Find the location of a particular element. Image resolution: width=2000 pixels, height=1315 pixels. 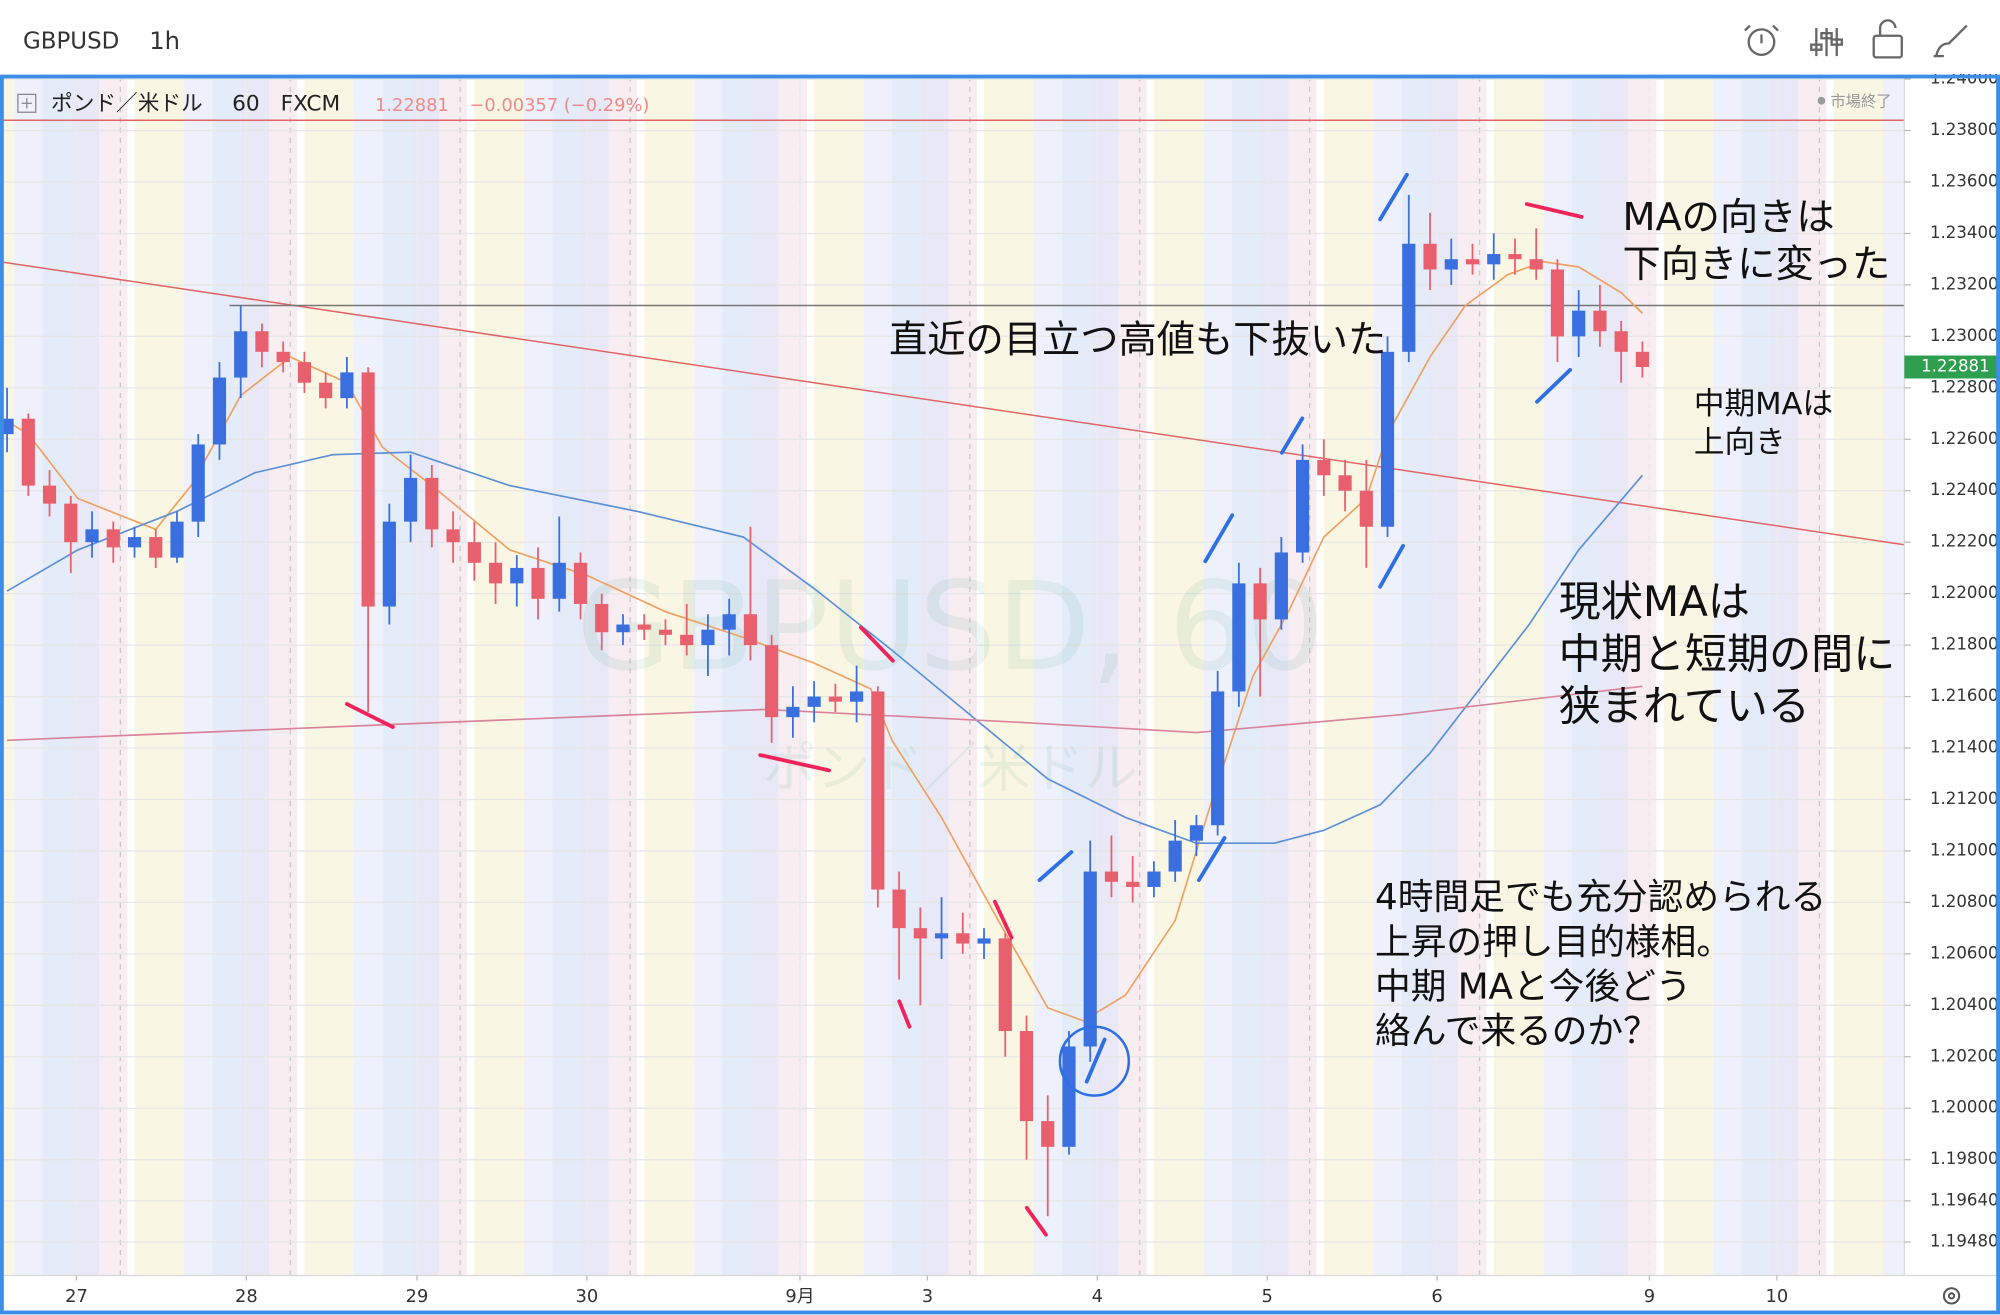

y-tick-label: 1.21400 is located at coordinates (1964, 747).